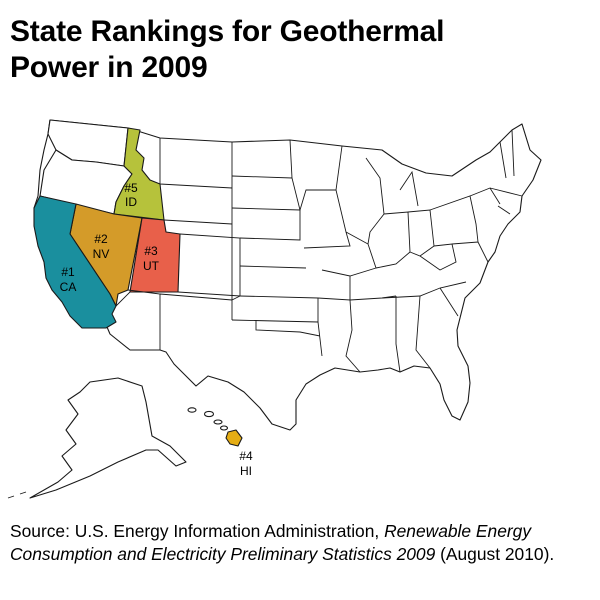  Describe the element at coordinates (246, 471) in the screenshot. I see `state-label-hi: HI` at that location.